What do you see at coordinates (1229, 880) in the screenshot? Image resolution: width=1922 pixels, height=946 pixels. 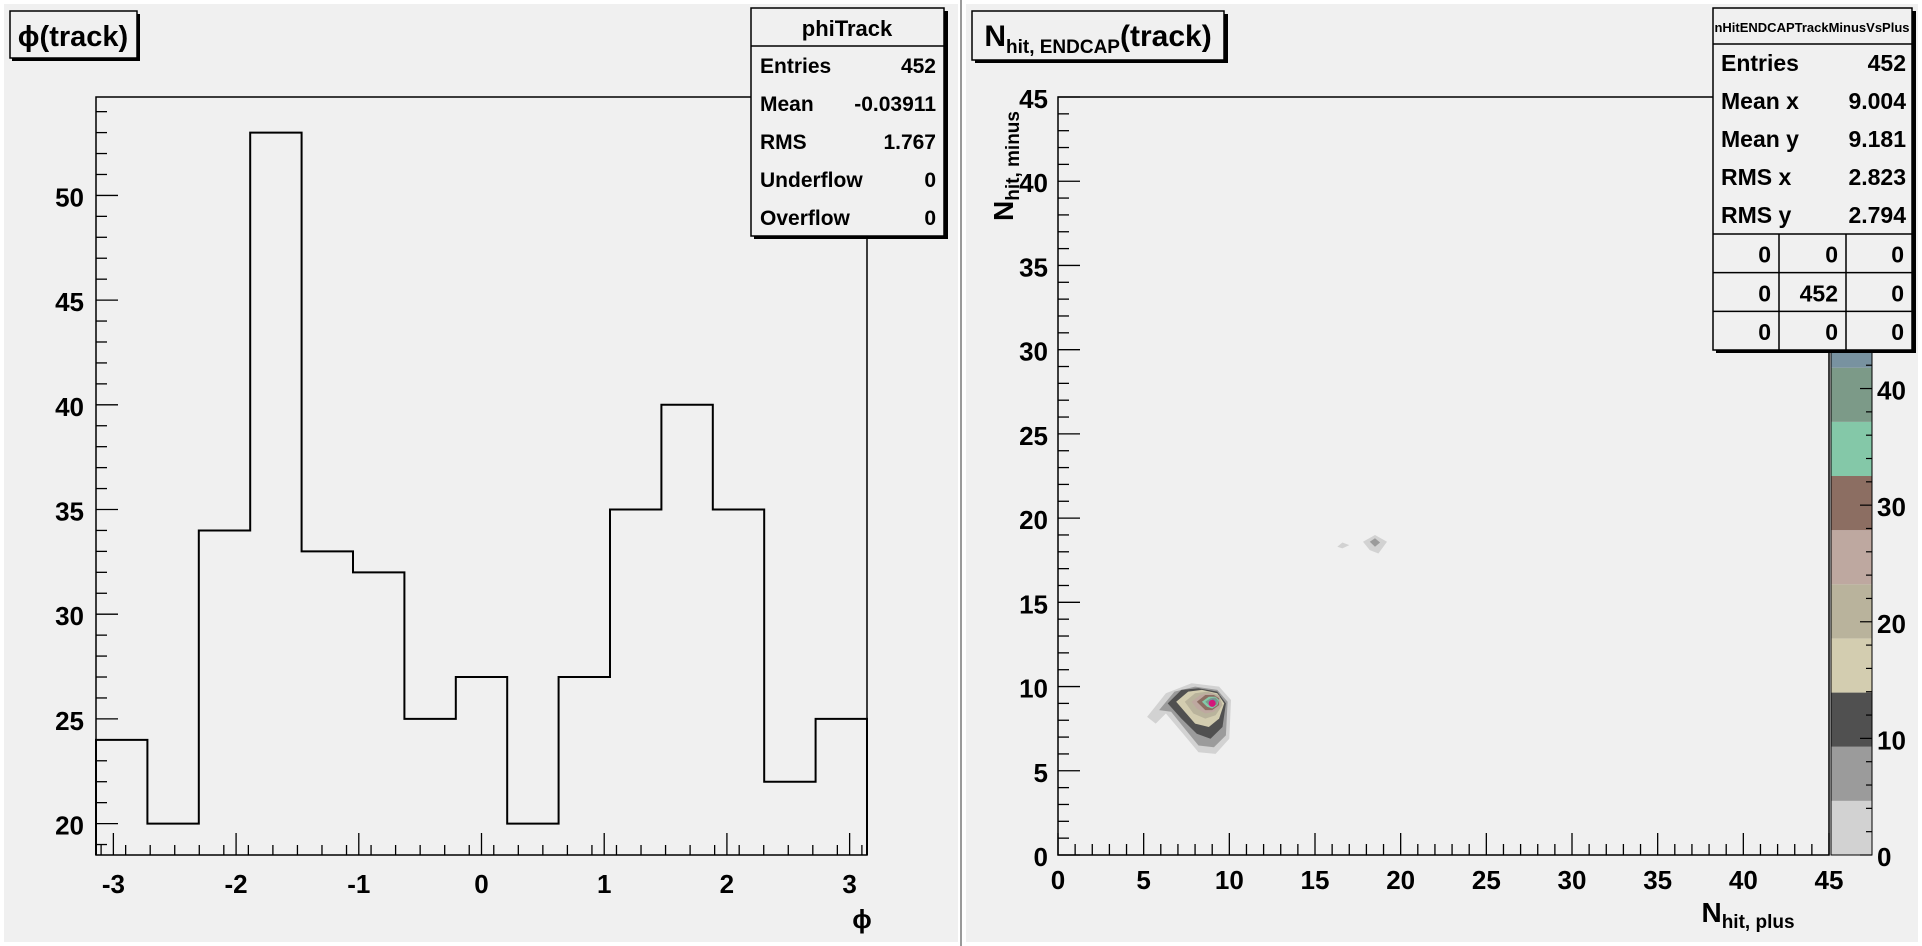 I see `h2-x-tick-label: 10` at bounding box center [1229, 880].